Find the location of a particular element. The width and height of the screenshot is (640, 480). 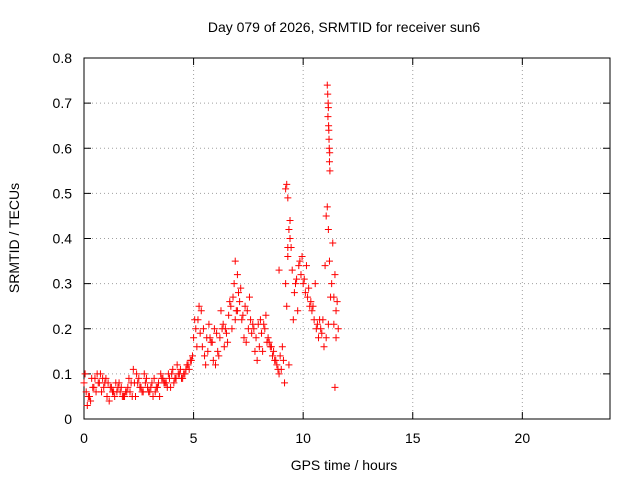

y-tick-label: 0.5 is located at coordinates (63, 193).